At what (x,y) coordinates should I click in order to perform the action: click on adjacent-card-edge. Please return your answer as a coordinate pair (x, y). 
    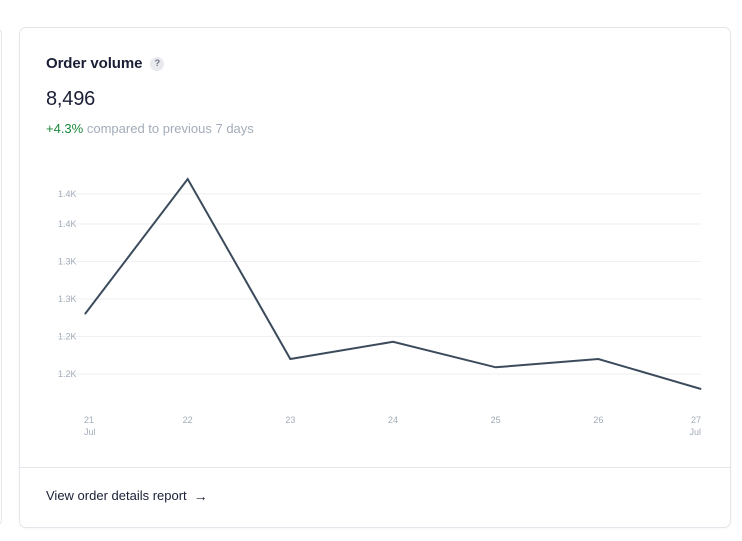
    Looking at the image, I should click on (1, 277).